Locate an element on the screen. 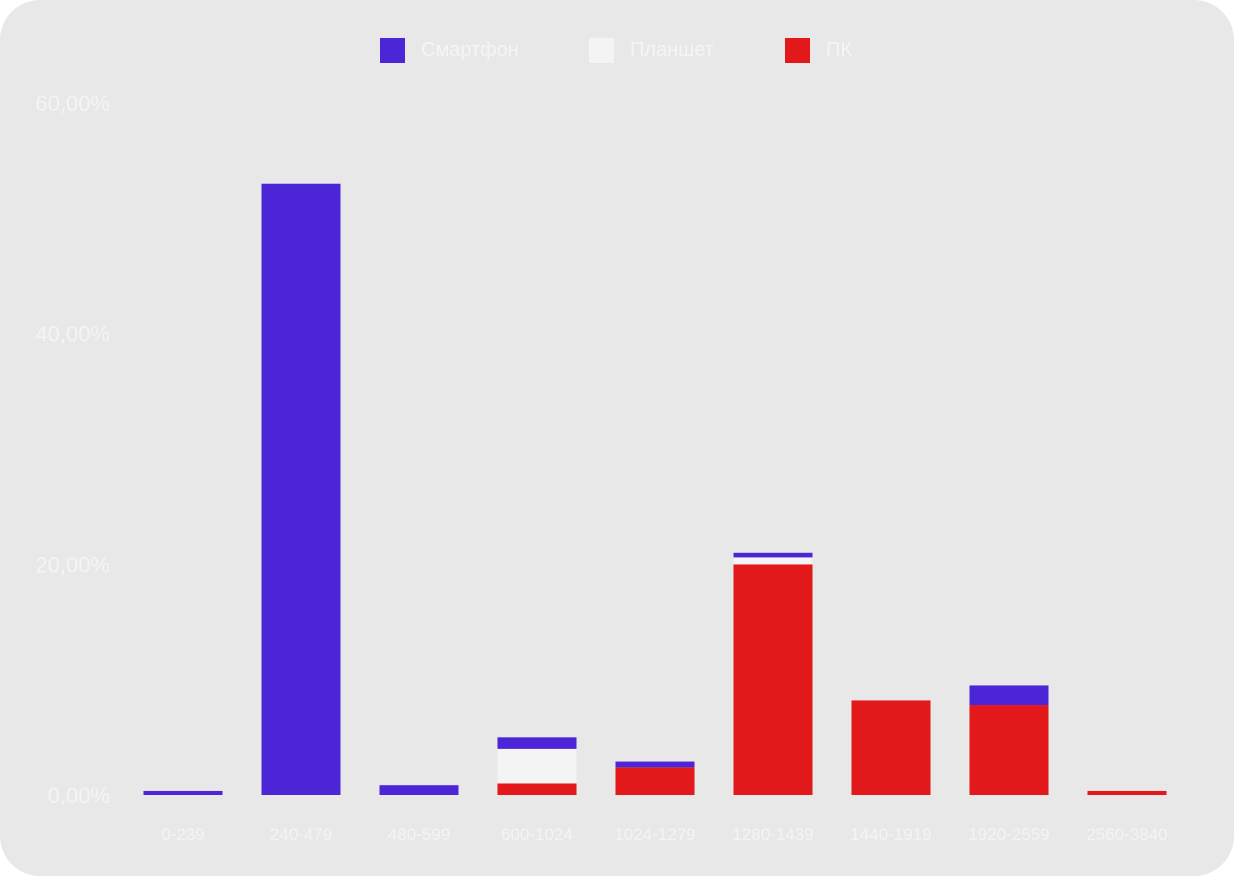 This screenshot has width=1234, height=876. legend-item-smartphone: Смартфон is located at coordinates (449, 50).